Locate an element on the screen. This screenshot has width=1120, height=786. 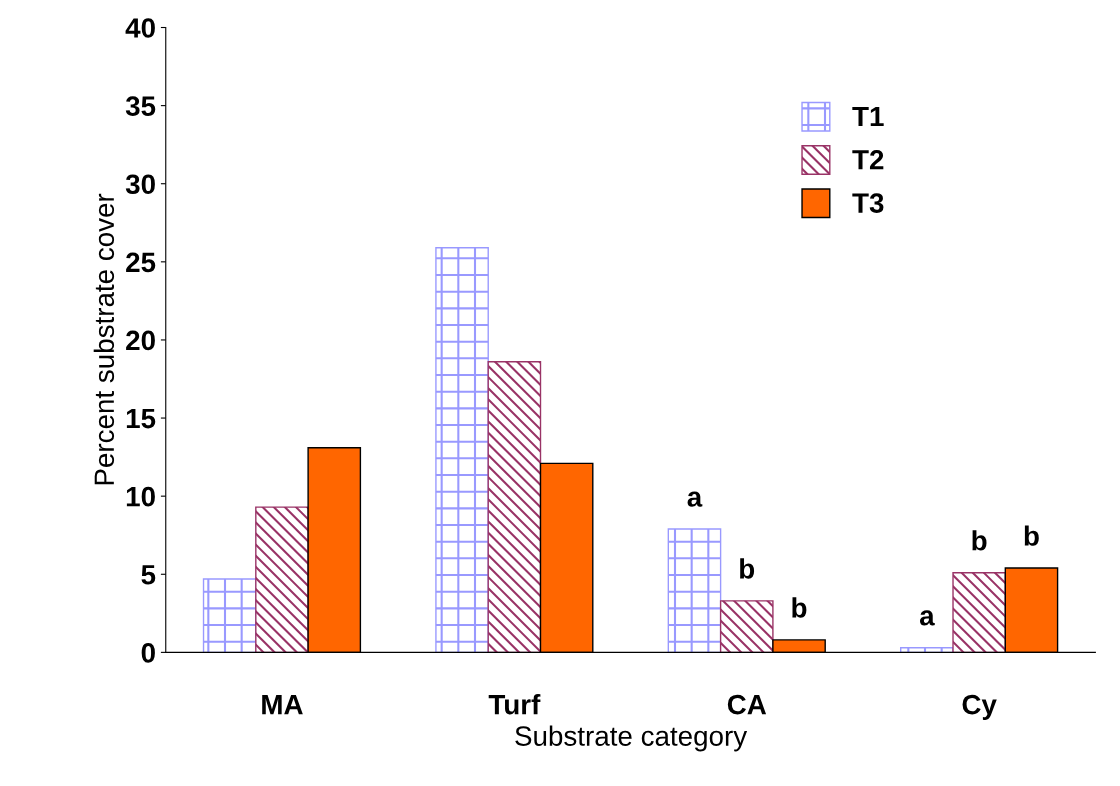
y-tick-label: 10 is located at coordinates (140, 496).